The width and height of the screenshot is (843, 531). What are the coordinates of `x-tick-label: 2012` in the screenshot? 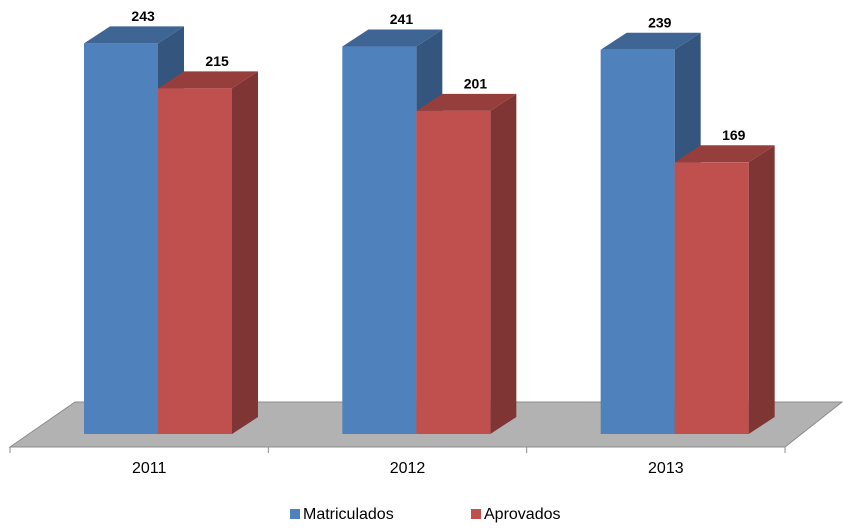 It's located at (408, 468).